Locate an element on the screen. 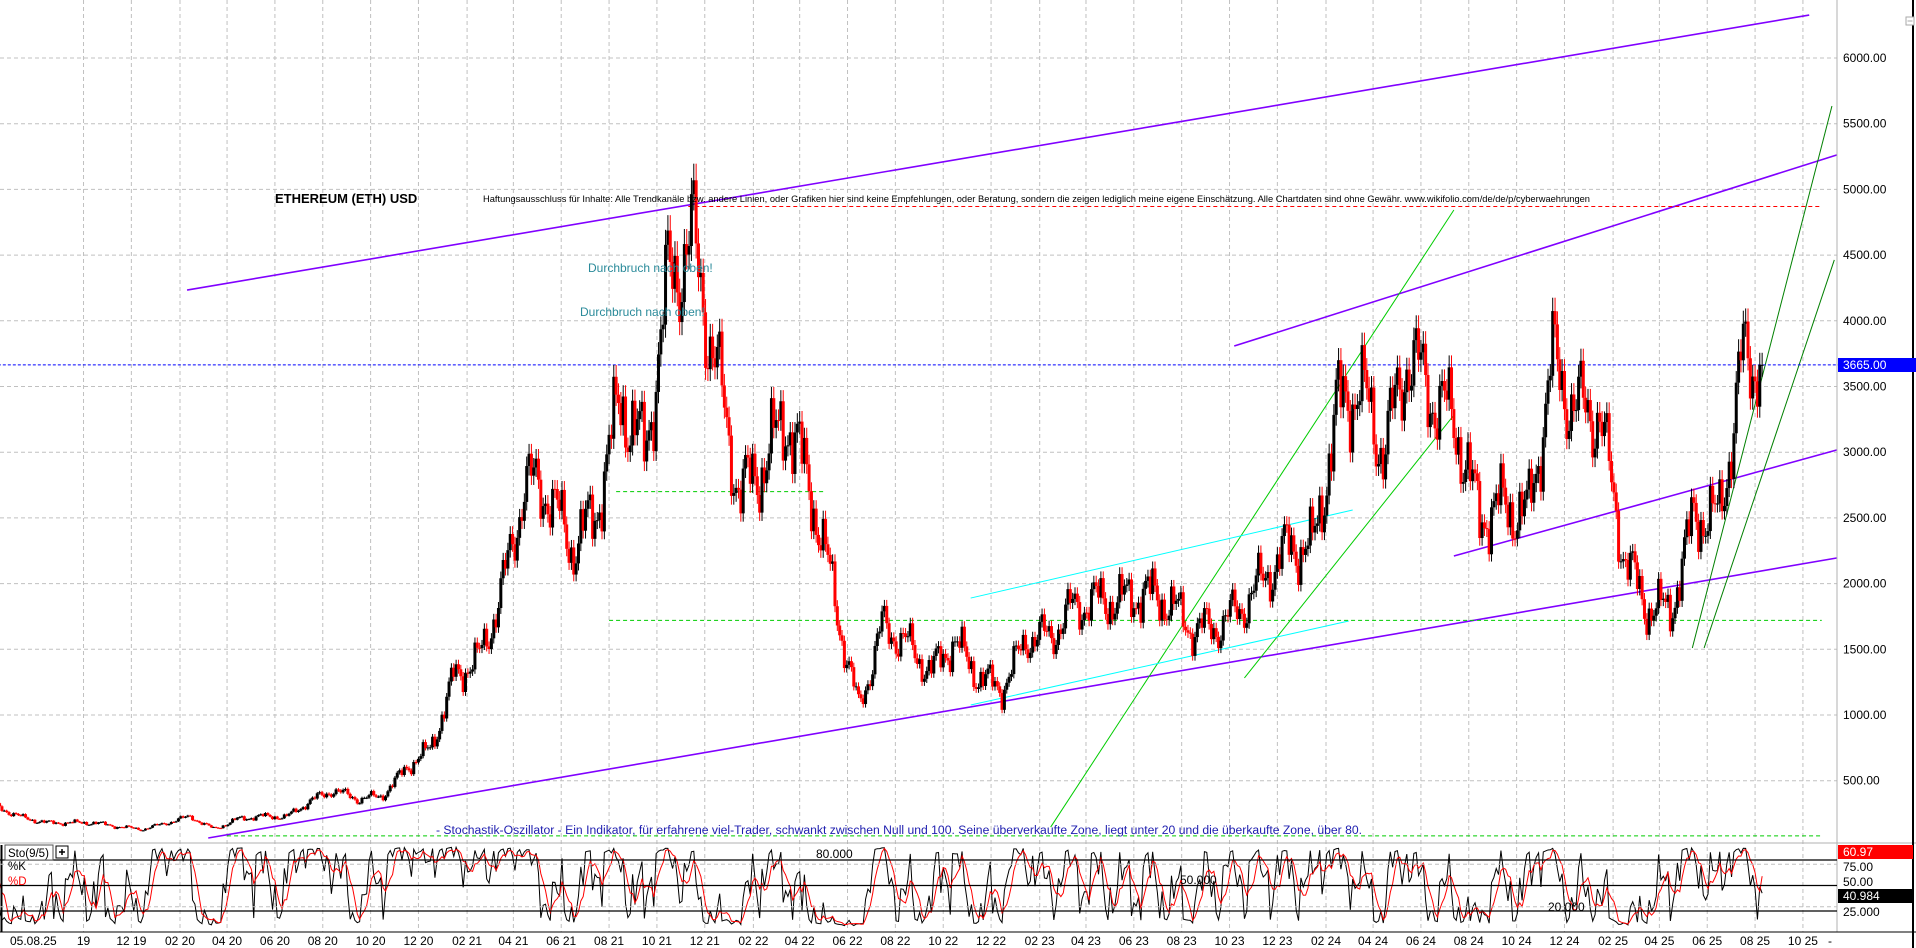  add-indicator-icon is located at coordinates (62, 852).